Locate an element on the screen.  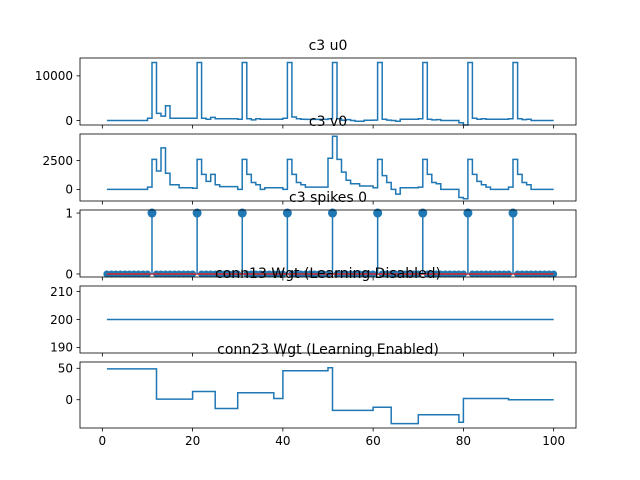
panel-title: conn23 Wgt (Learning Enabled) is located at coordinates (328, 350).